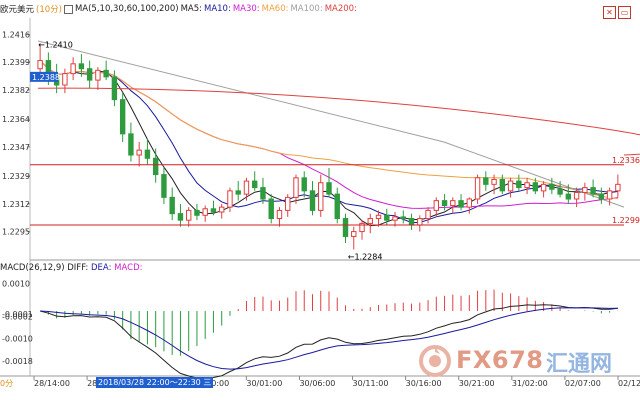 Image resolution: width=640 pixels, height=400 pixels. What do you see at coordinates (46, 77) in the screenshot?
I see `current-price-tag-label: 1.2388` at bounding box center [46, 77].